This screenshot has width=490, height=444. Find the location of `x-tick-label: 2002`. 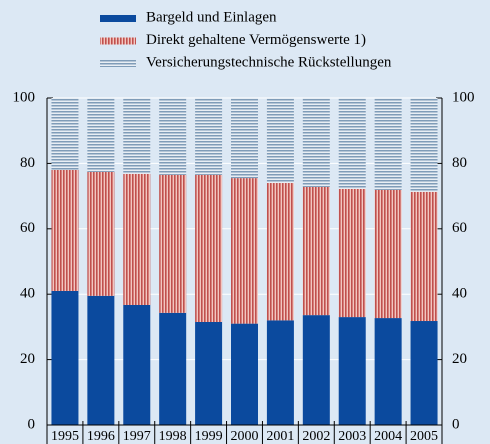

x-tick-label: 2002 is located at coordinates (316, 436).